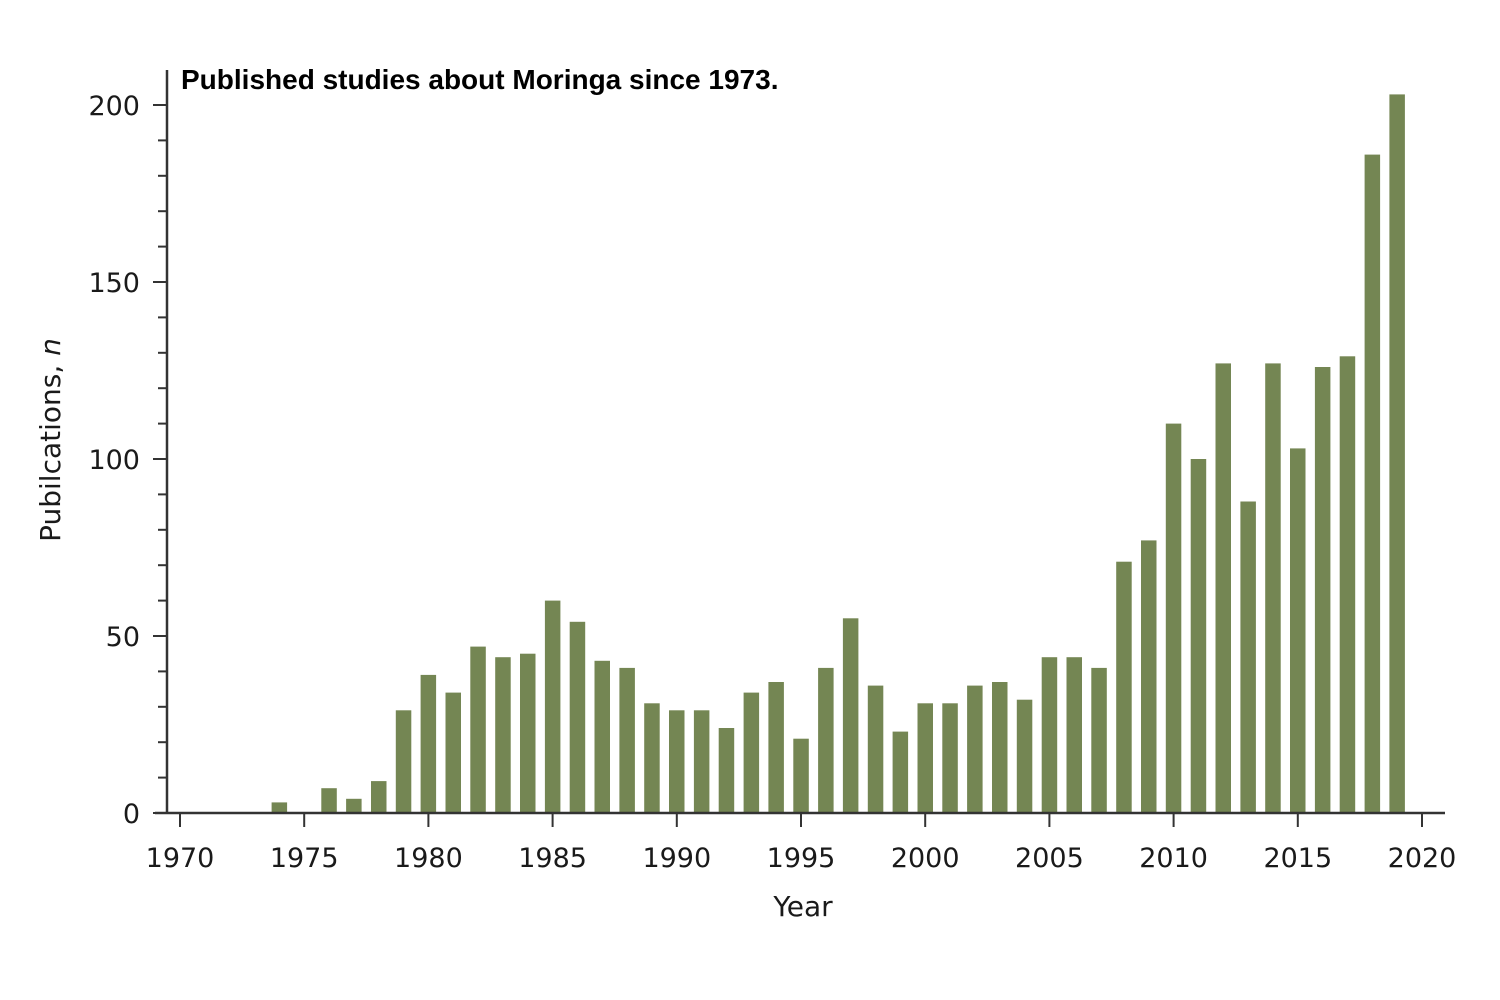  Describe the element at coordinates (180, 858) in the screenshot. I see `x-tick-label-1970: 1970` at that location.